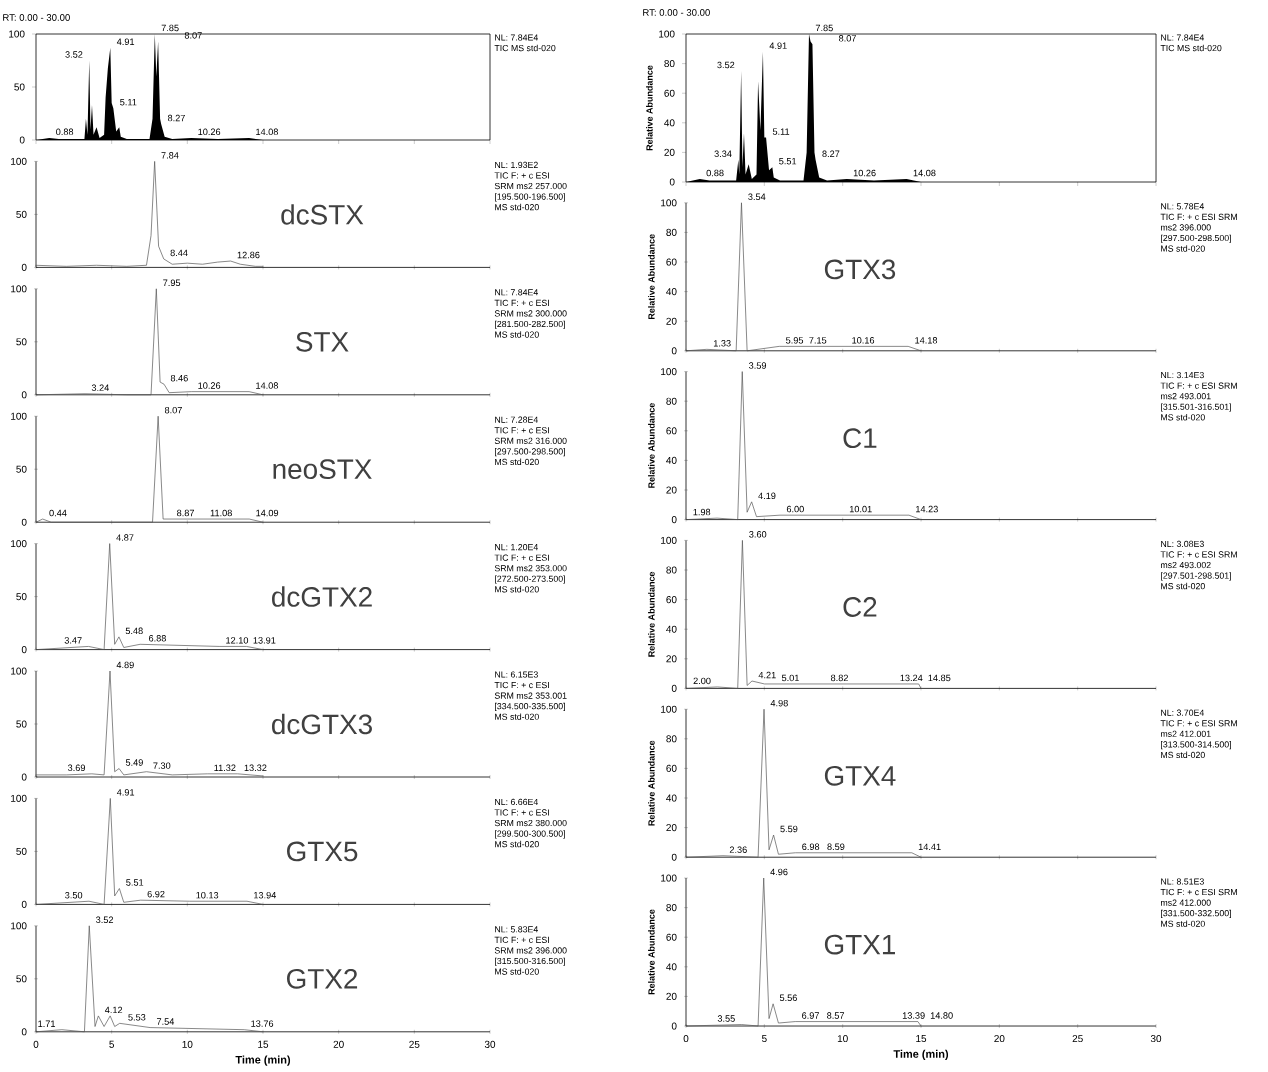 This screenshot has height=1072, width=1268. What do you see at coordinates (322, 341) in the screenshot?
I see `text: STX` at bounding box center [322, 341].